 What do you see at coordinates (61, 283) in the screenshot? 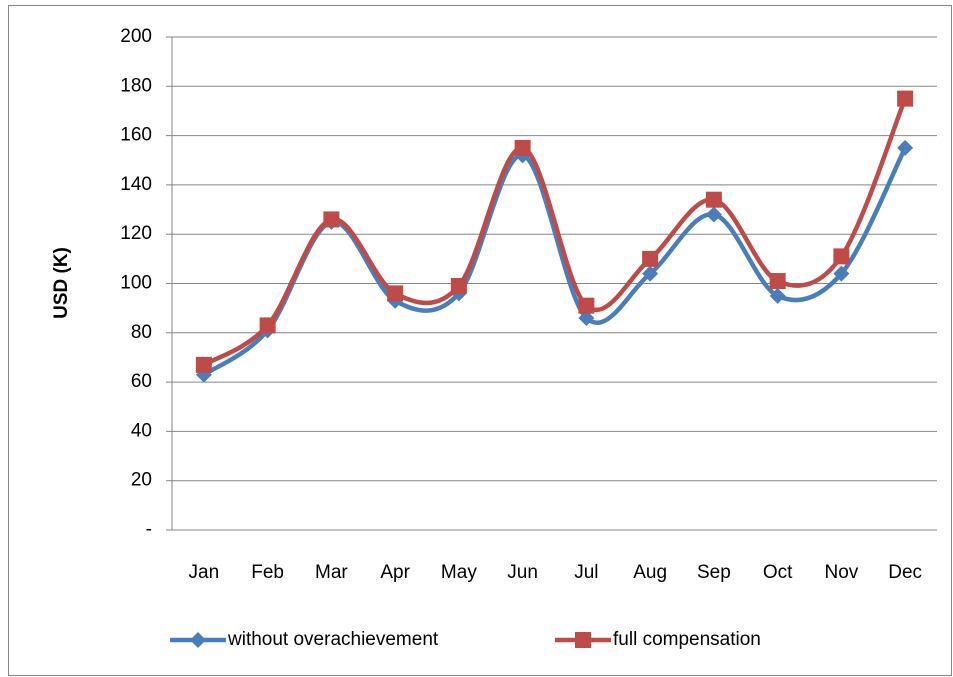
I see `y-axis-label: USD (K)` at bounding box center [61, 283].